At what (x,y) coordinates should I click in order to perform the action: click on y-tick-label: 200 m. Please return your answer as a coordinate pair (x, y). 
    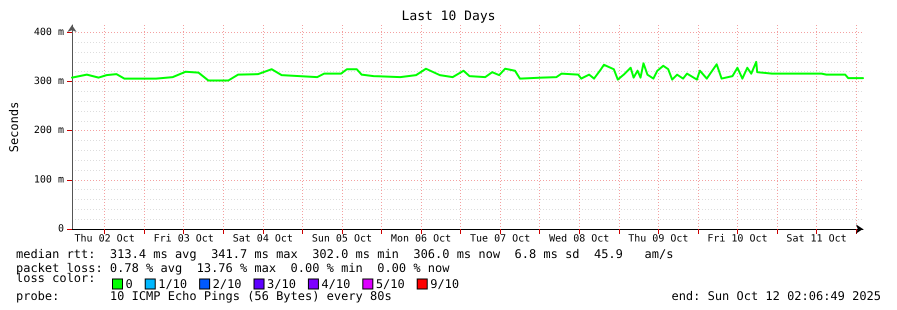
    Looking at the image, I should click on (49, 130).